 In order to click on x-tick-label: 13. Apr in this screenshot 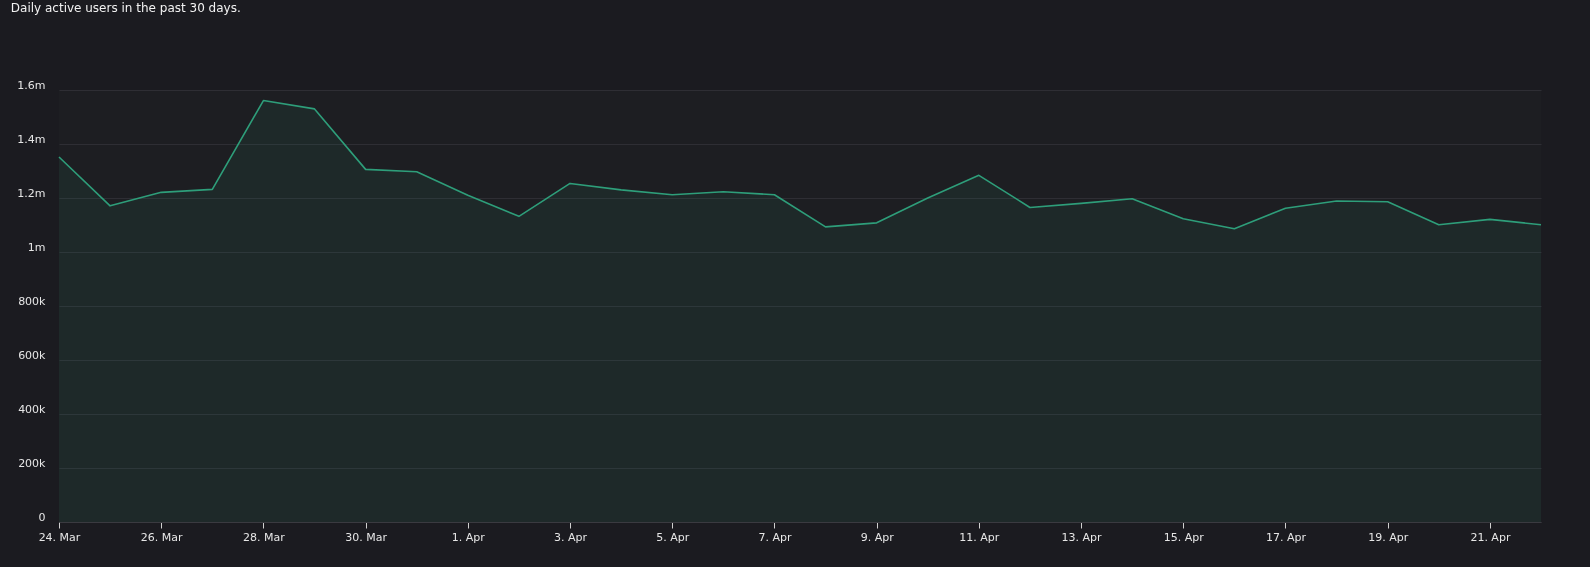, I will do `click(1082, 537)`.